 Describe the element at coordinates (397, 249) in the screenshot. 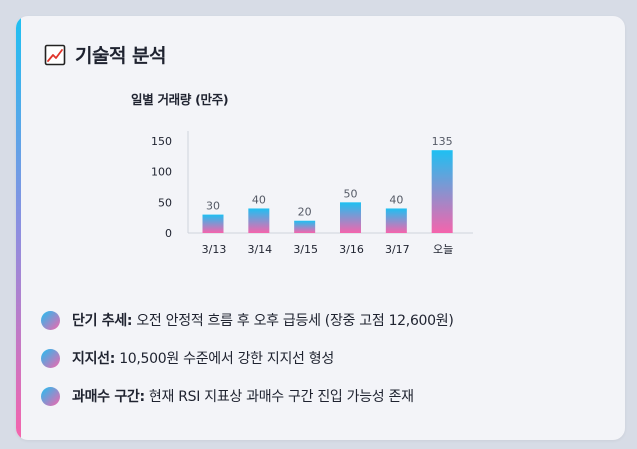

I see `x-tick-label: 3/17` at that location.